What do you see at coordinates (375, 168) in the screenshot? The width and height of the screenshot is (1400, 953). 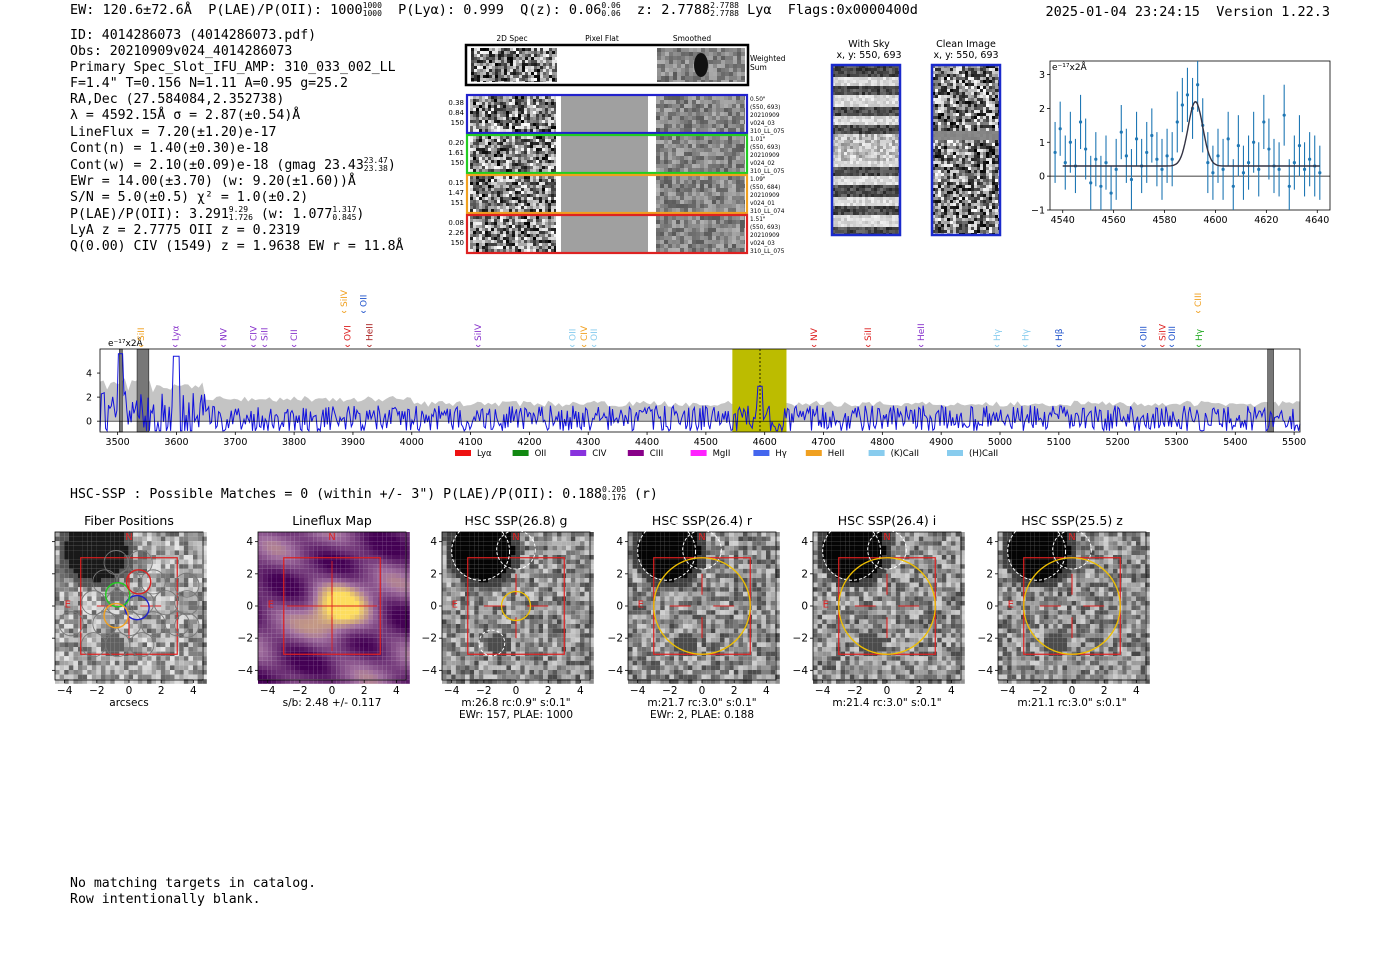 I see `gmag-sub: 23.38` at bounding box center [375, 168].